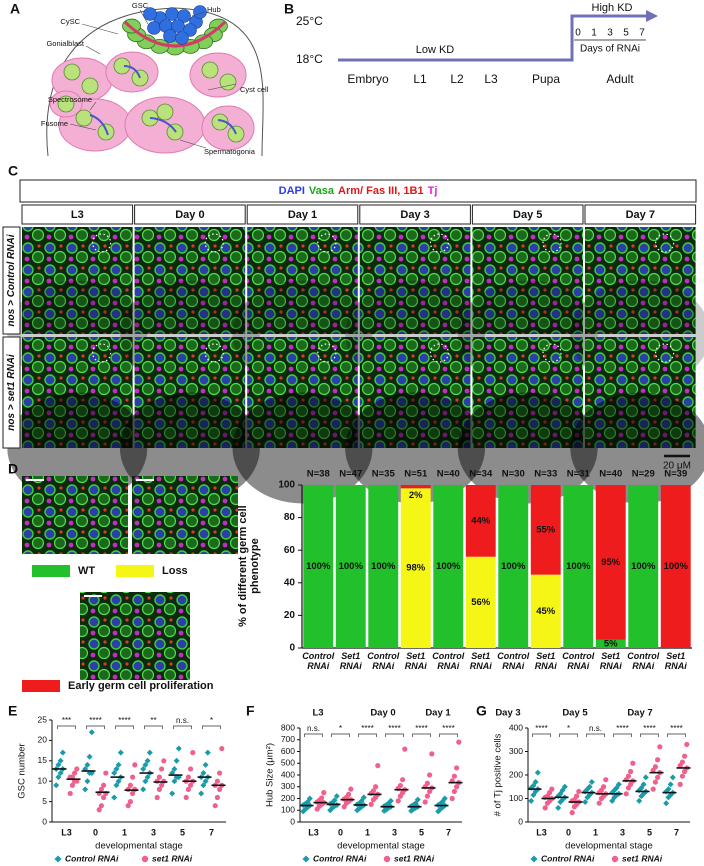 The height and width of the screenshot is (866, 704). I want to click on value-label: 98%, so click(416, 568).